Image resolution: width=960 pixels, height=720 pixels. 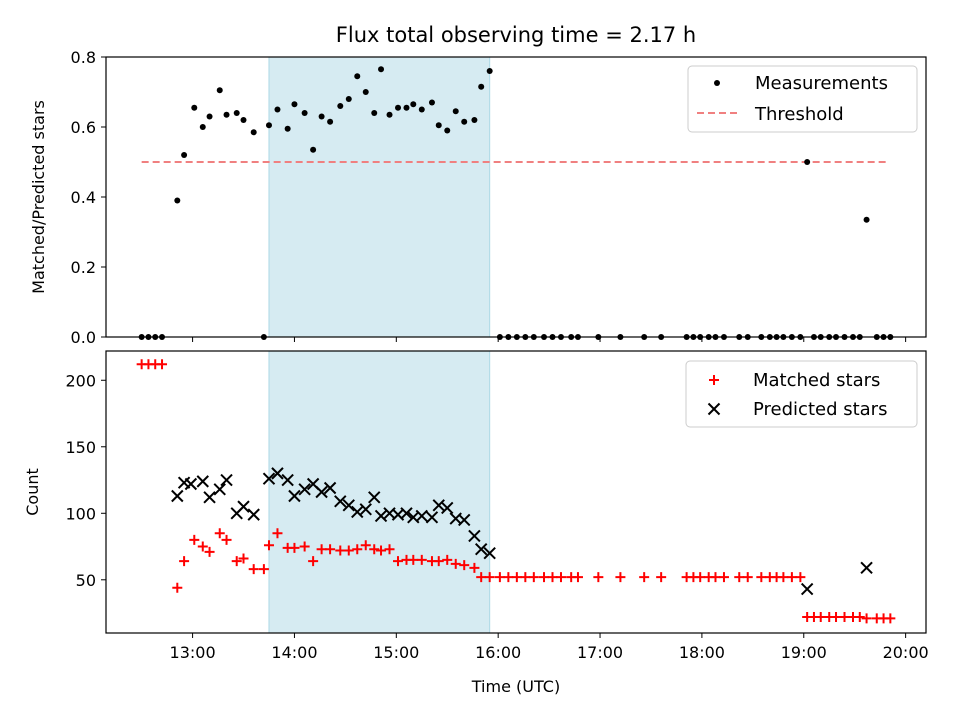 What do you see at coordinates (714, 409) in the screenshot?
I see `legend-predicted-marker` at bounding box center [714, 409].